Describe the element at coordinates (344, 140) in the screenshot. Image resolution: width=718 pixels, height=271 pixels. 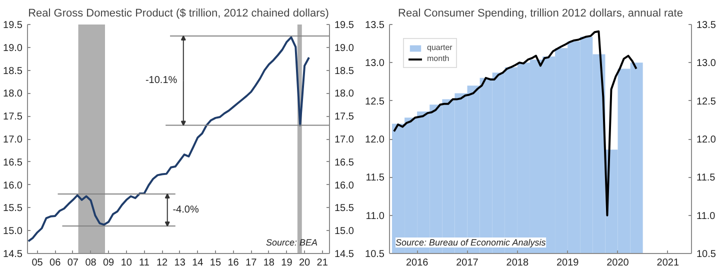
I see `y2-tick-label: 17.0` at that location.